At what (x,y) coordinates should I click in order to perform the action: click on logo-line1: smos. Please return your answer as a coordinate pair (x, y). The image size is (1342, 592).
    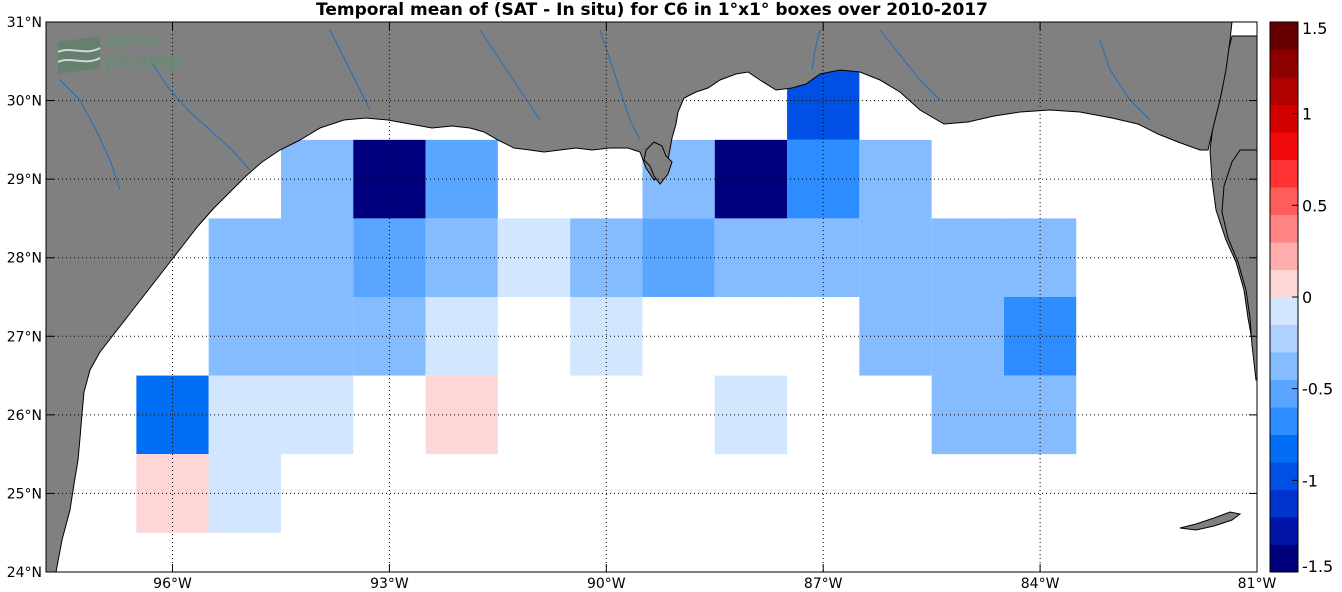
    Looking at the image, I should click on (132, 40).